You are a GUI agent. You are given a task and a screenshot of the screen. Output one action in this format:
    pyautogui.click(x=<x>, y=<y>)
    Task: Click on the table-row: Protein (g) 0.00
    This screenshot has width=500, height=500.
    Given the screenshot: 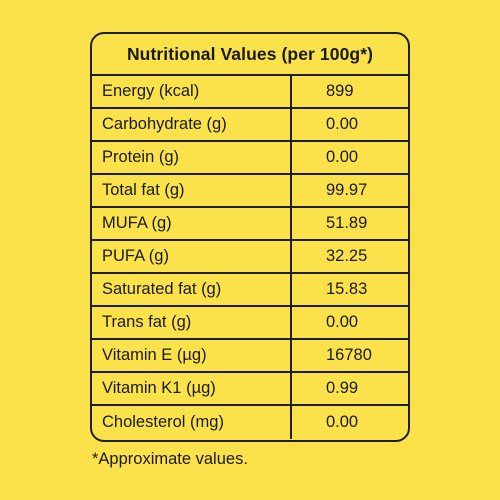 What is the action you would take?
    pyautogui.click(x=250, y=158)
    